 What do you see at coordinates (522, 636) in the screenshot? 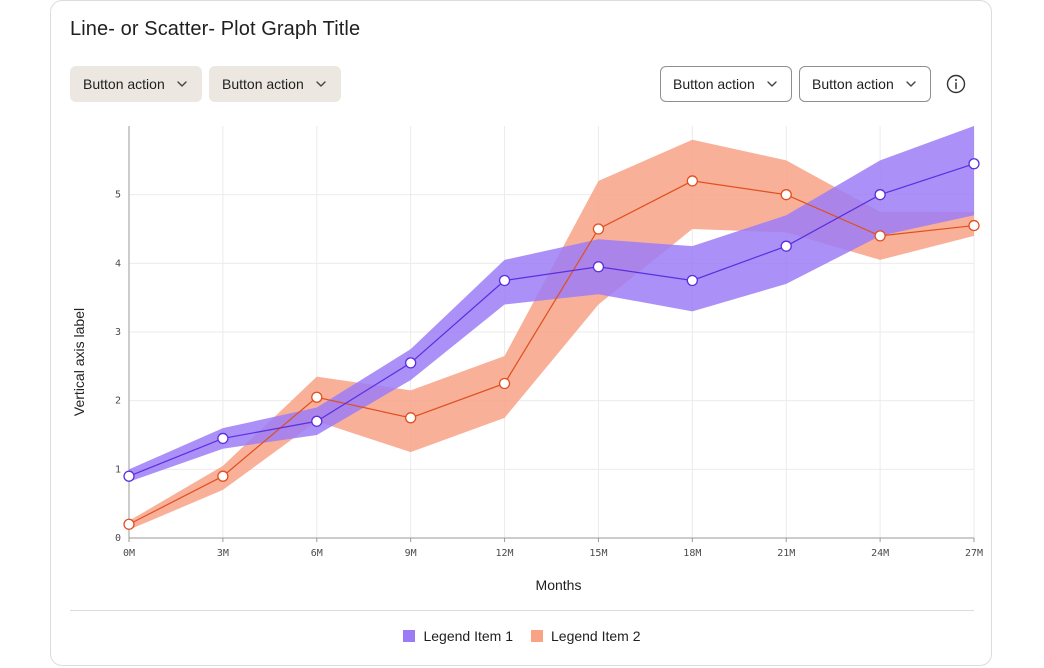
I see `chart-legend: Legend Item 1 Legend Item 2` at bounding box center [522, 636].